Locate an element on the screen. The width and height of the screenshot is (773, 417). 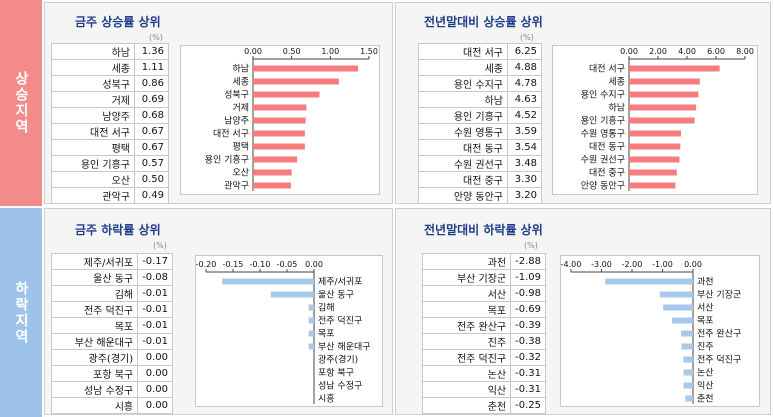
rate-value: 1.11 is located at coordinates (151, 67).